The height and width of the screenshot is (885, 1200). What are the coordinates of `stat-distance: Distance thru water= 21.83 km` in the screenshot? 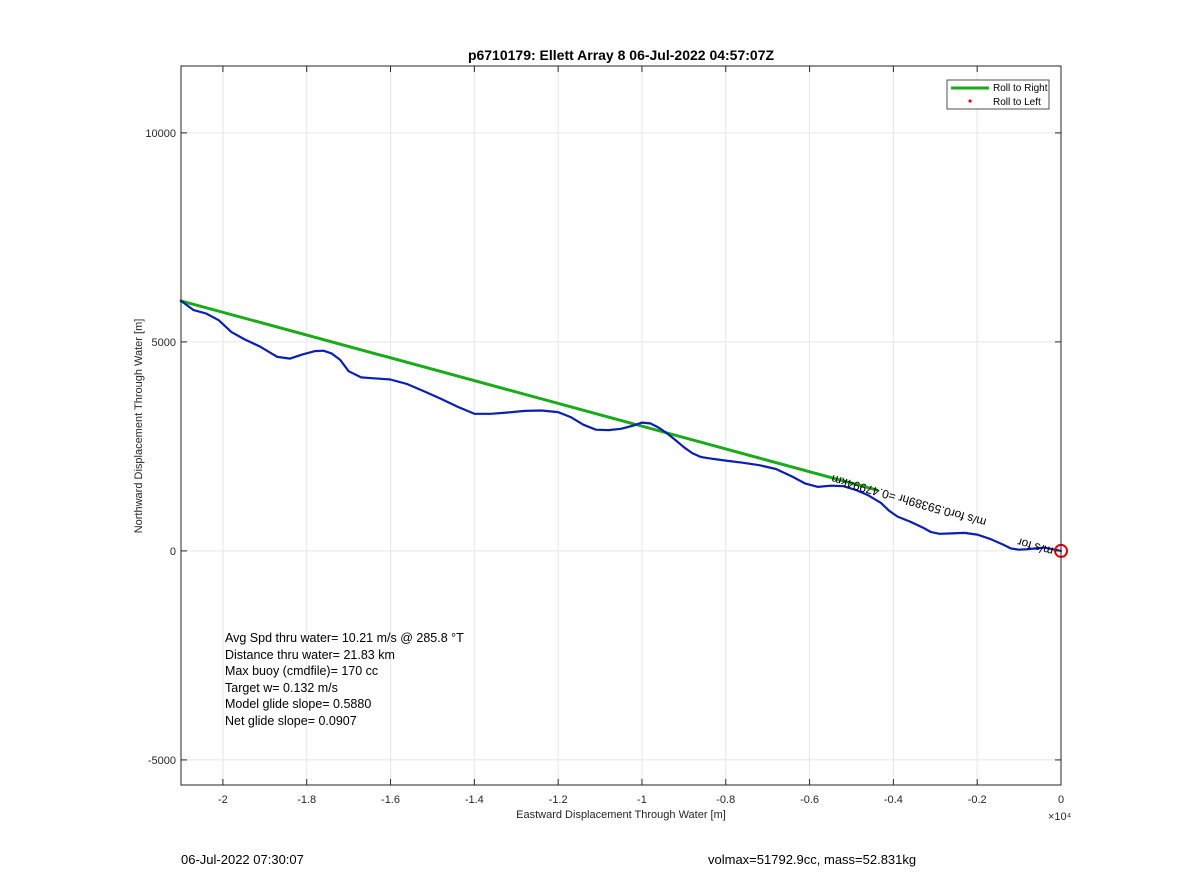 It's located at (310, 655).